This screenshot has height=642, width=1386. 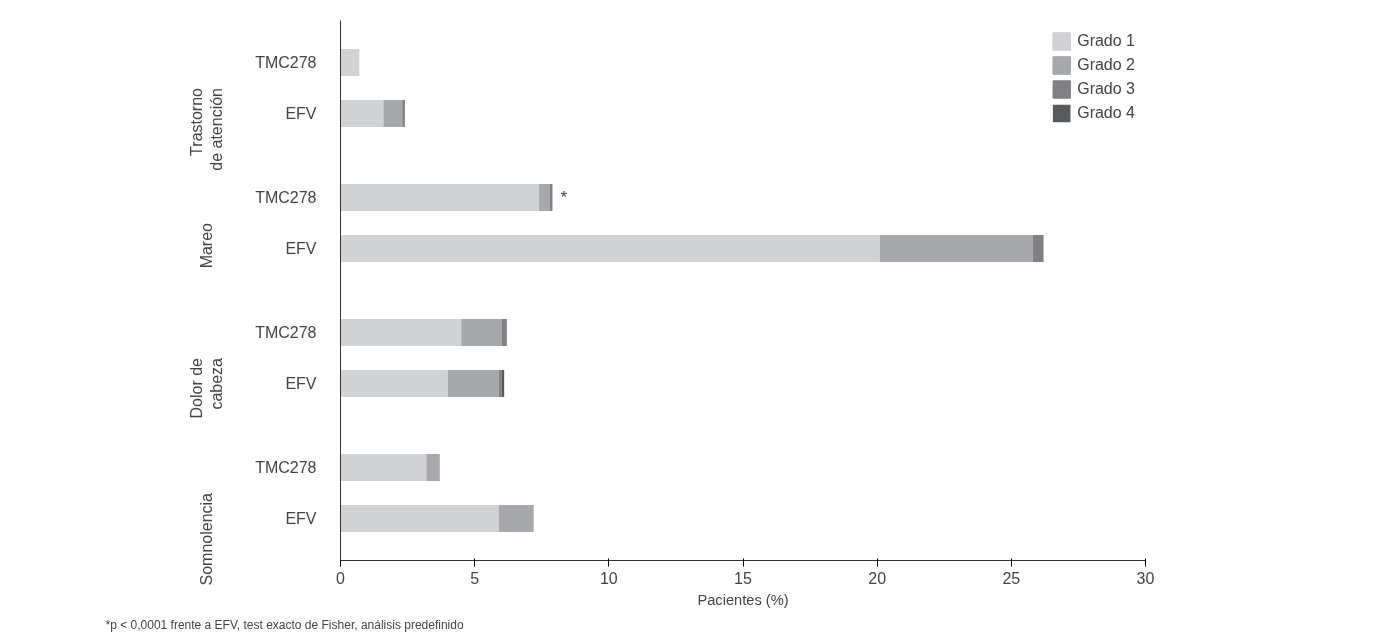 What do you see at coordinates (475, 578) in the screenshot?
I see `x-tick-label: 5` at bounding box center [475, 578].